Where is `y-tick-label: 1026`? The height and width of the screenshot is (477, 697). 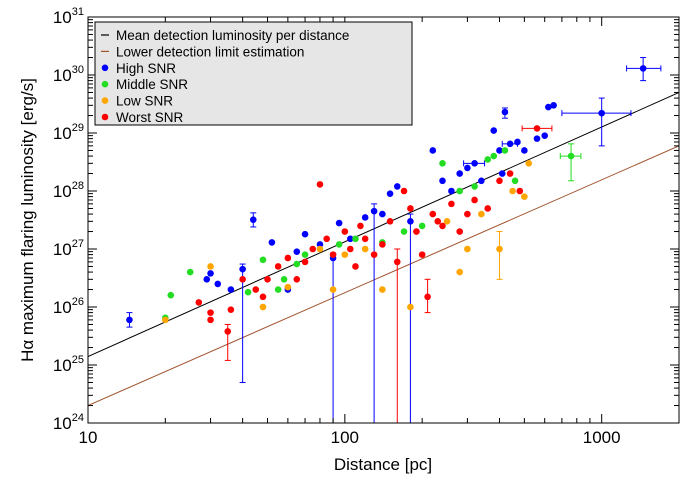 y-tick-label: 1026 is located at coordinates (68, 306).